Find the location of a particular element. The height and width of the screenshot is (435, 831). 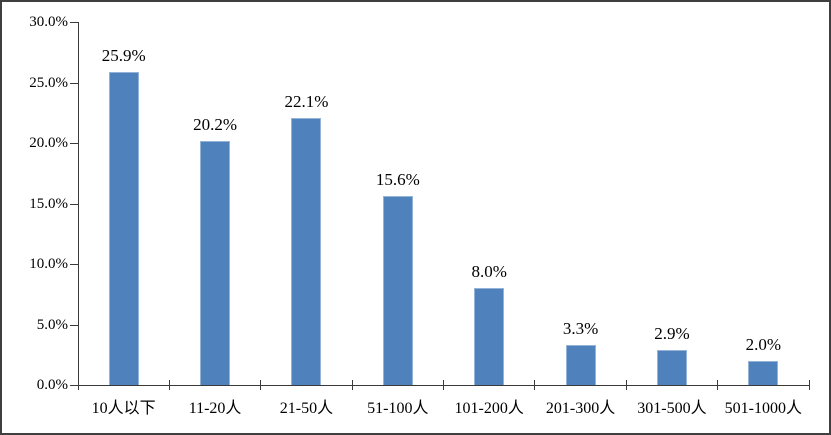

bar-value-label: 2.9% is located at coordinates (672, 333).